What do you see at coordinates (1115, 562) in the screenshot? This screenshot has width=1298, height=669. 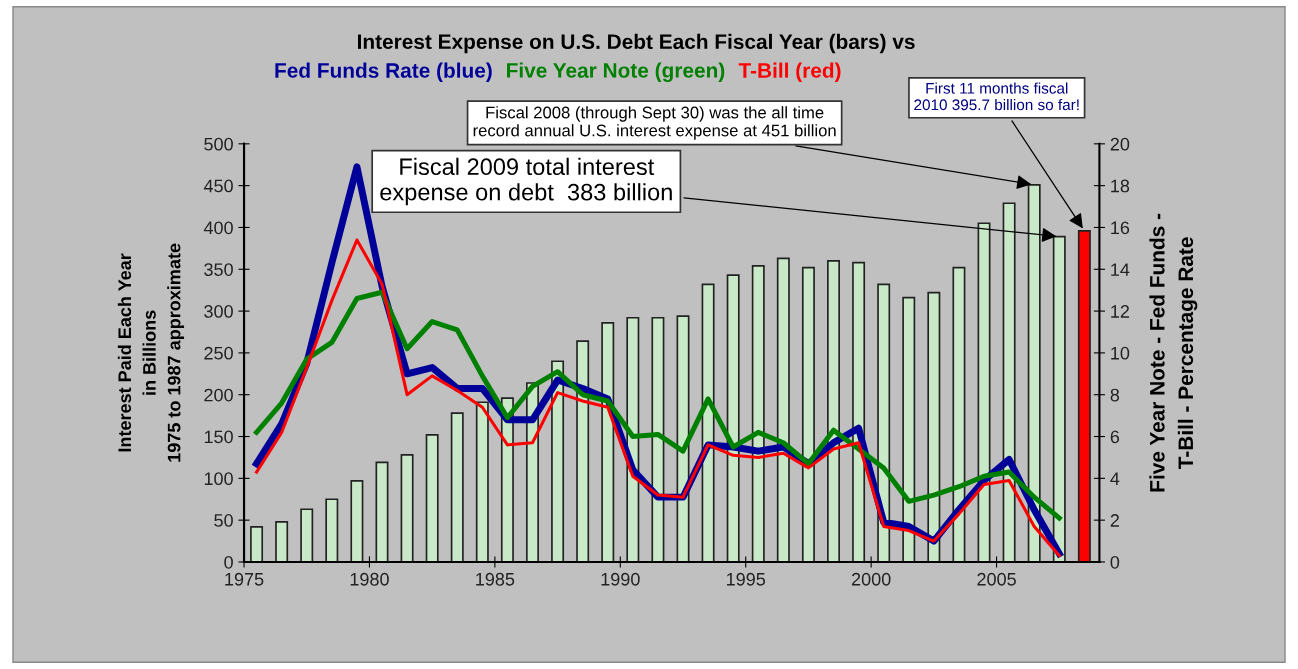 I see `y2-tick-label: 0` at bounding box center [1115, 562].